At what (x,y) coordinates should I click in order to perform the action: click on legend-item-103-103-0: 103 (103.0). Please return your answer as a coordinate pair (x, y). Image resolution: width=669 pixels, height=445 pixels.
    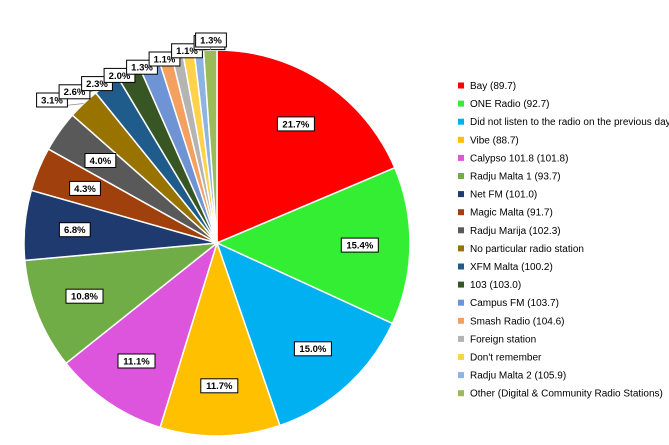
    Looking at the image, I should click on (489, 285).